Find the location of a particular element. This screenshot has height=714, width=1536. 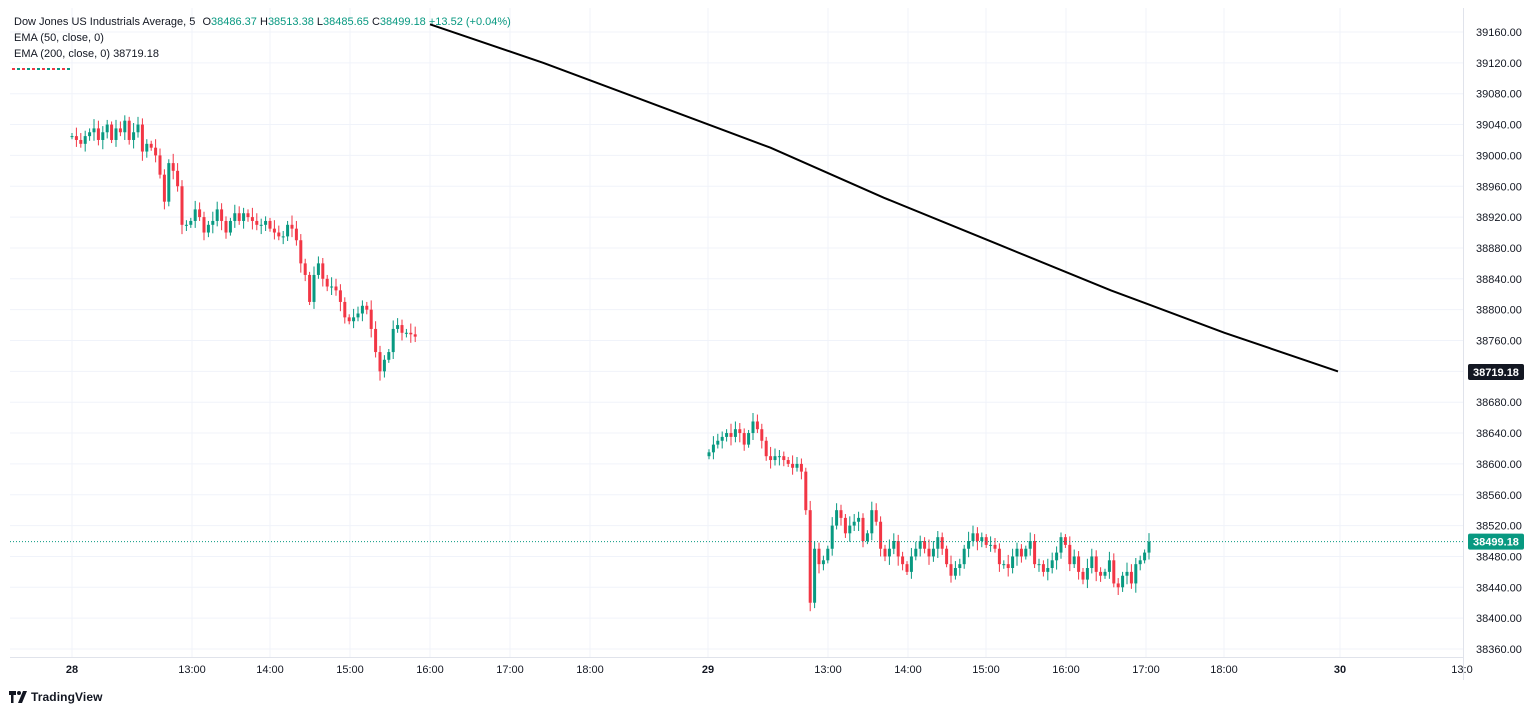

time-tick-label: 13:0 is located at coordinates (1461, 670).